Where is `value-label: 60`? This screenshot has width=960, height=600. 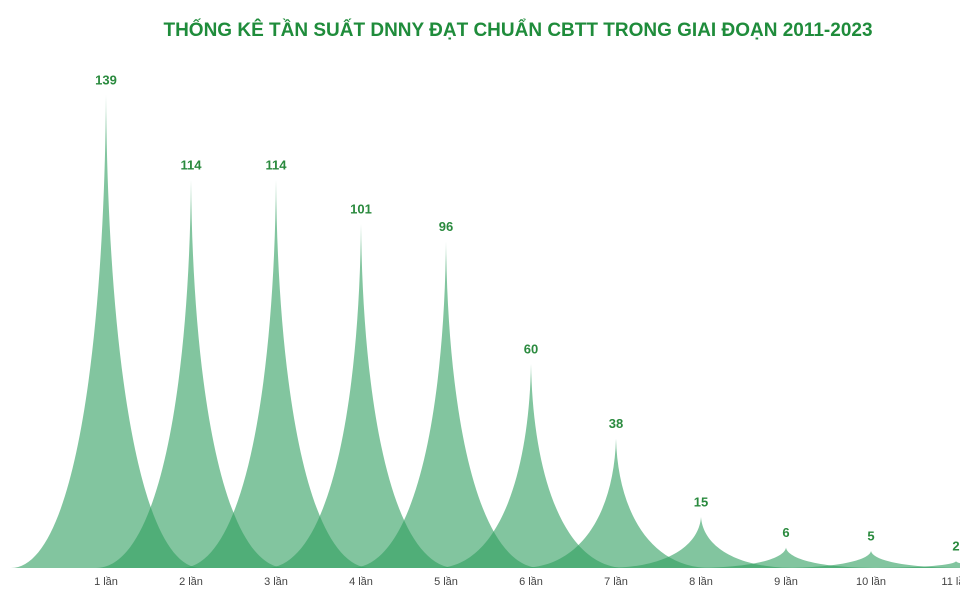
value-label: 60 is located at coordinates (531, 348).